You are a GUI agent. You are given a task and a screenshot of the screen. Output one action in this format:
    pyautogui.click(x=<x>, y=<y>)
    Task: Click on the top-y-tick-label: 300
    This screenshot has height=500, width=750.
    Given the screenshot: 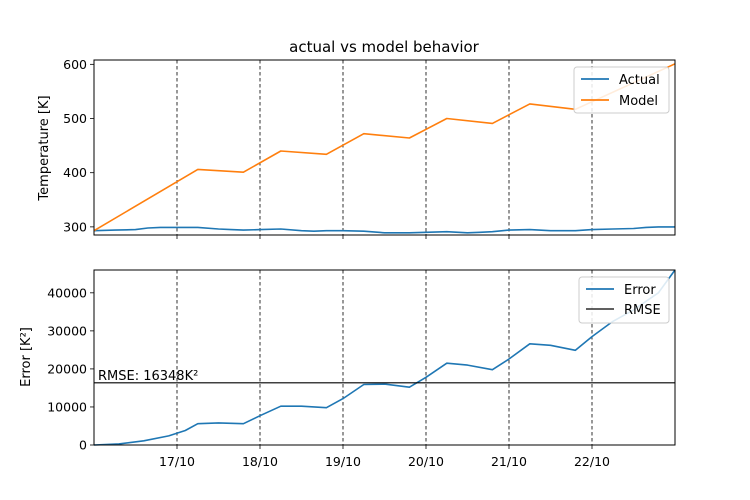 What is the action you would take?
    pyautogui.click(x=75, y=226)
    